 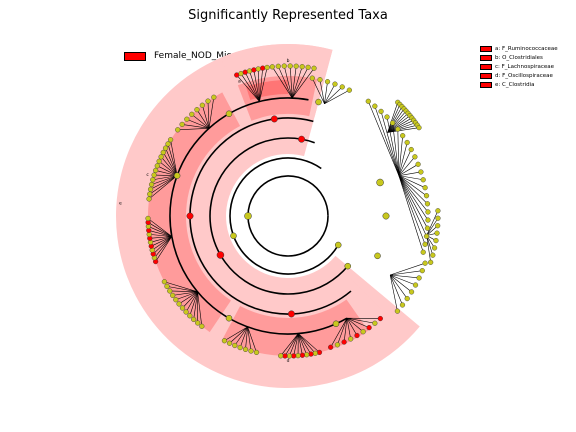 What do you see at coordinates (288, 15) in the screenshot?
I see `chart-title: Significantly Represented Taxa` at bounding box center [288, 15].